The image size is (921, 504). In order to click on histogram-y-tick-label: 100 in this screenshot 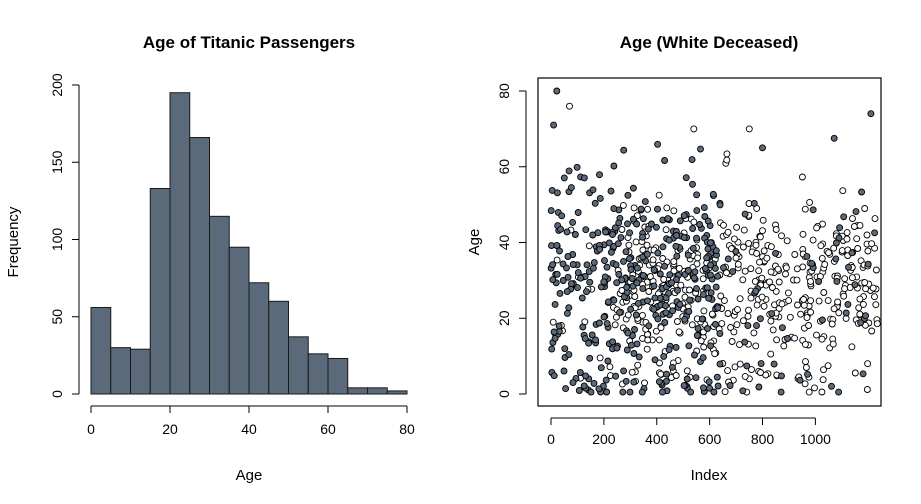, I will do `click(57, 240)`.